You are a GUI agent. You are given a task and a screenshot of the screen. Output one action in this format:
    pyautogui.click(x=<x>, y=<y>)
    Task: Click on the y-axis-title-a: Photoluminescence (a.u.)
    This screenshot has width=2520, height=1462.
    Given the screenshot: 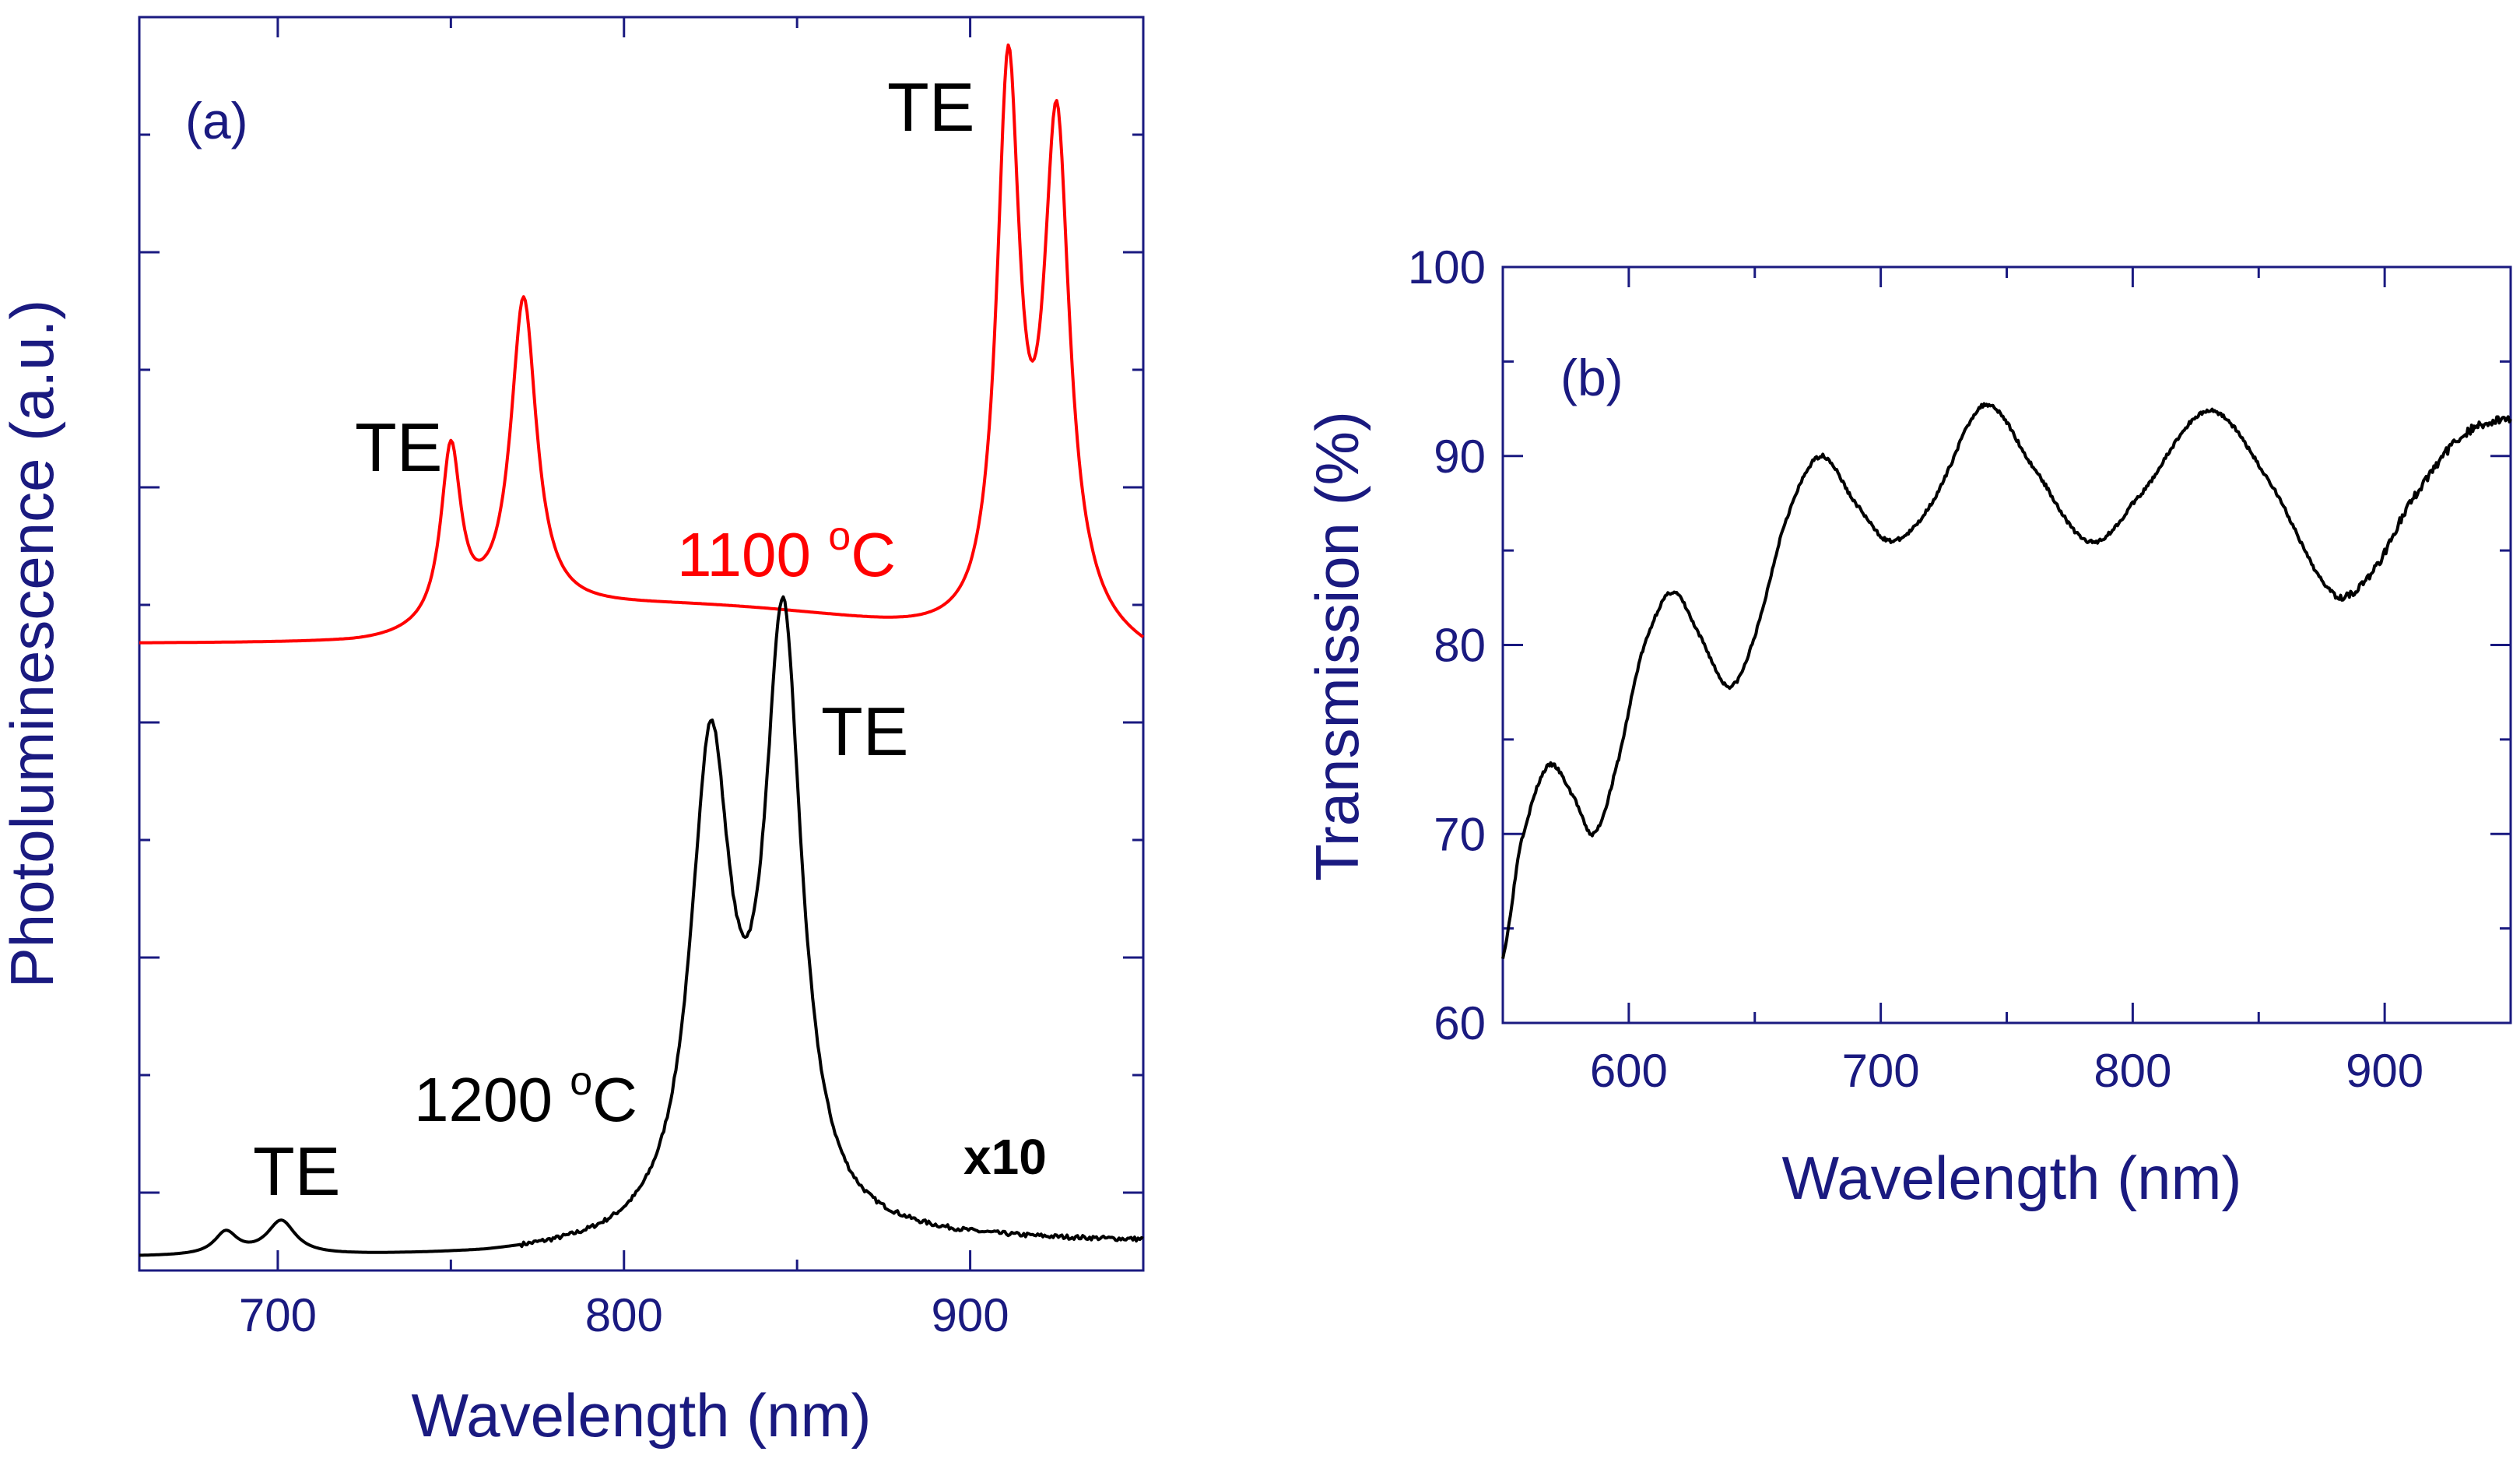 What is the action you would take?
    pyautogui.click(x=33, y=644)
    